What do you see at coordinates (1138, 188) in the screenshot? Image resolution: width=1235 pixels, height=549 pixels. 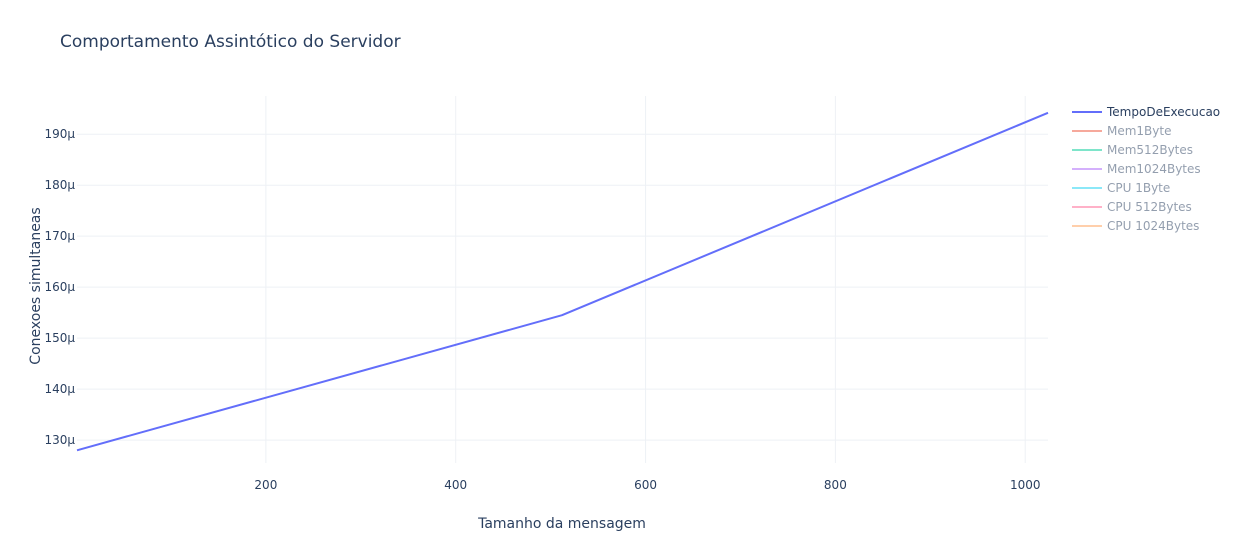 I see `legend-label: CPU 1Byte` at bounding box center [1138, 188].